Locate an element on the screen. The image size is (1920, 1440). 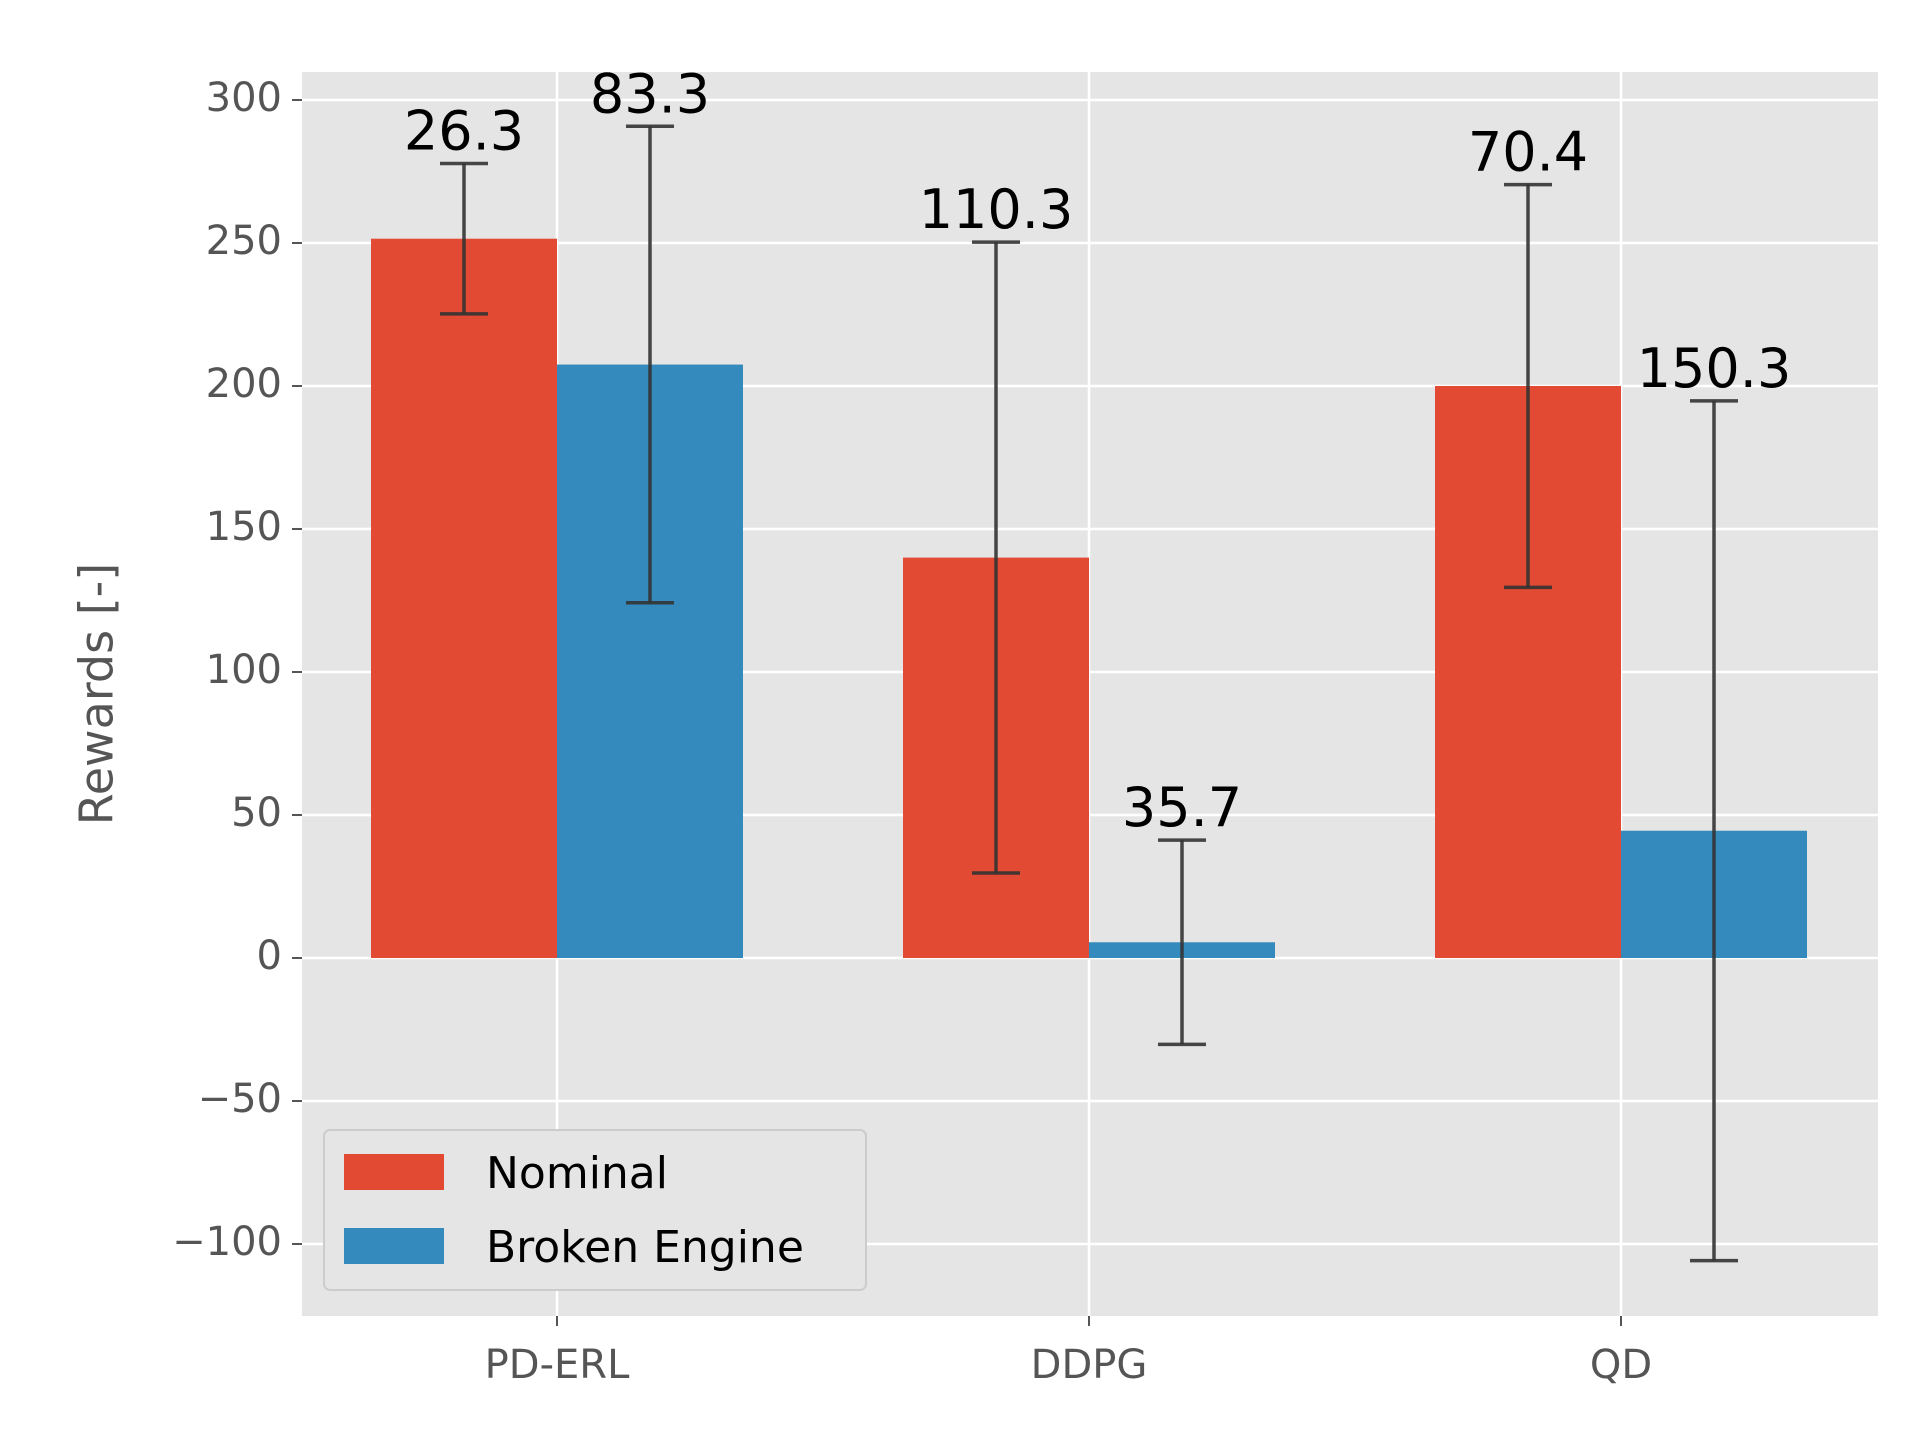
legend: Nominal Broken Engine is located at coordinates (595, 1210).